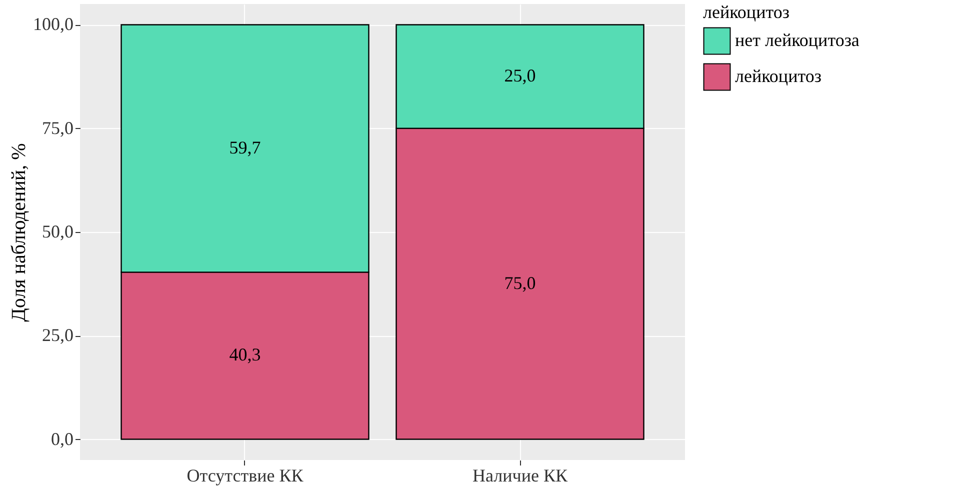  What do you see at coordinates (245, 147) in the screenshot?
I see `data-label: 59,7` at bounding box center [245, 147].